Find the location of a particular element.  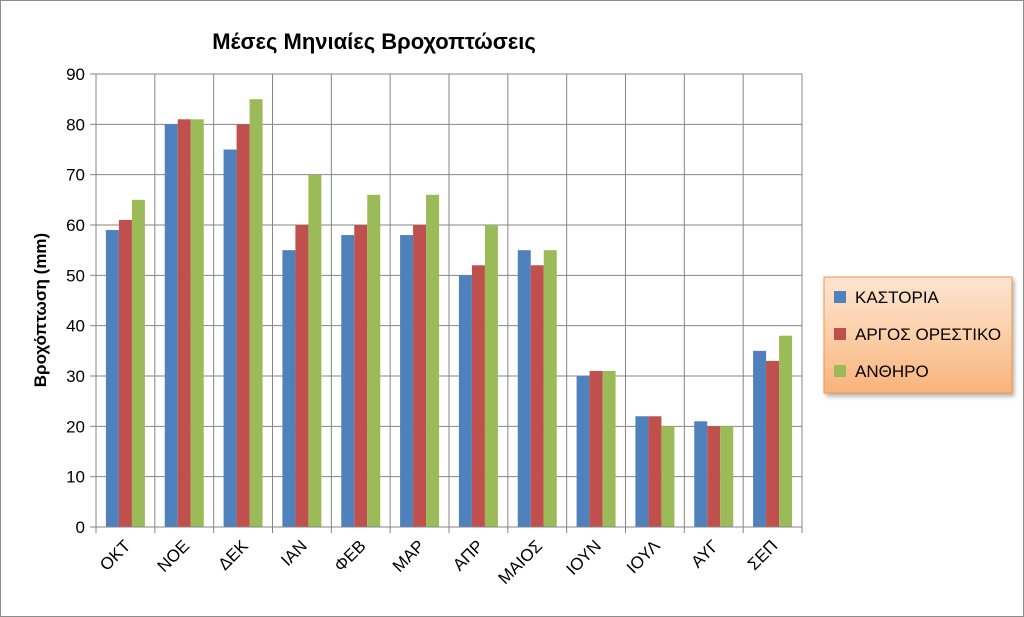

bar-καστορια-5 is located at coordinates (407, 381).